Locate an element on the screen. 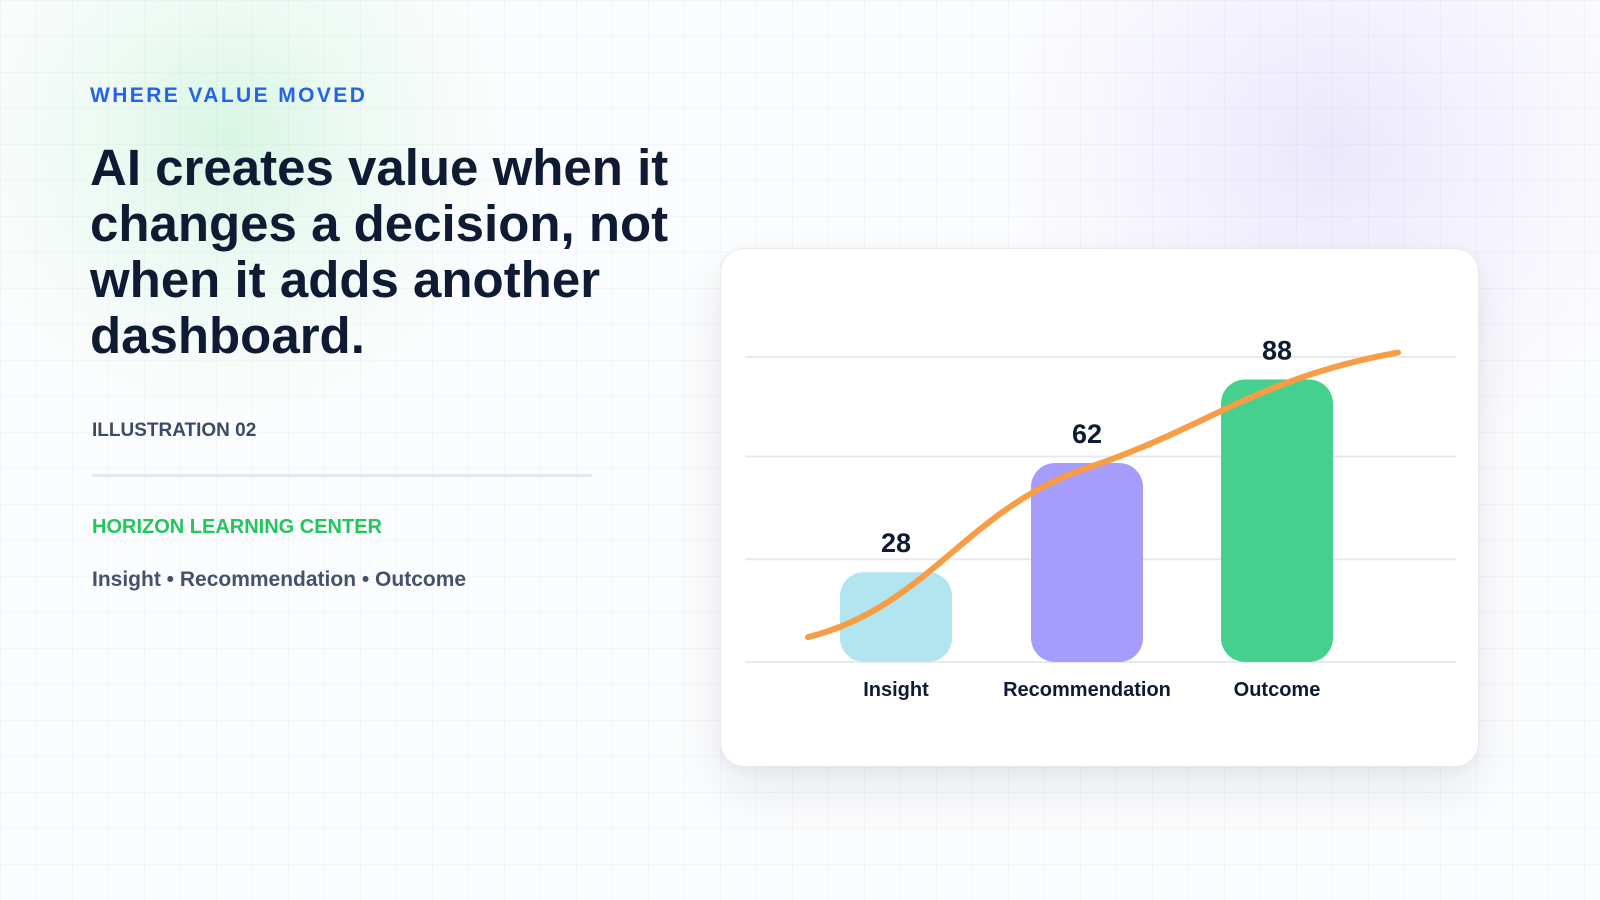 The image size is (1600, 900). organization-name: HORIZON LEARNING CENTER is located at coordinates (237, 527).